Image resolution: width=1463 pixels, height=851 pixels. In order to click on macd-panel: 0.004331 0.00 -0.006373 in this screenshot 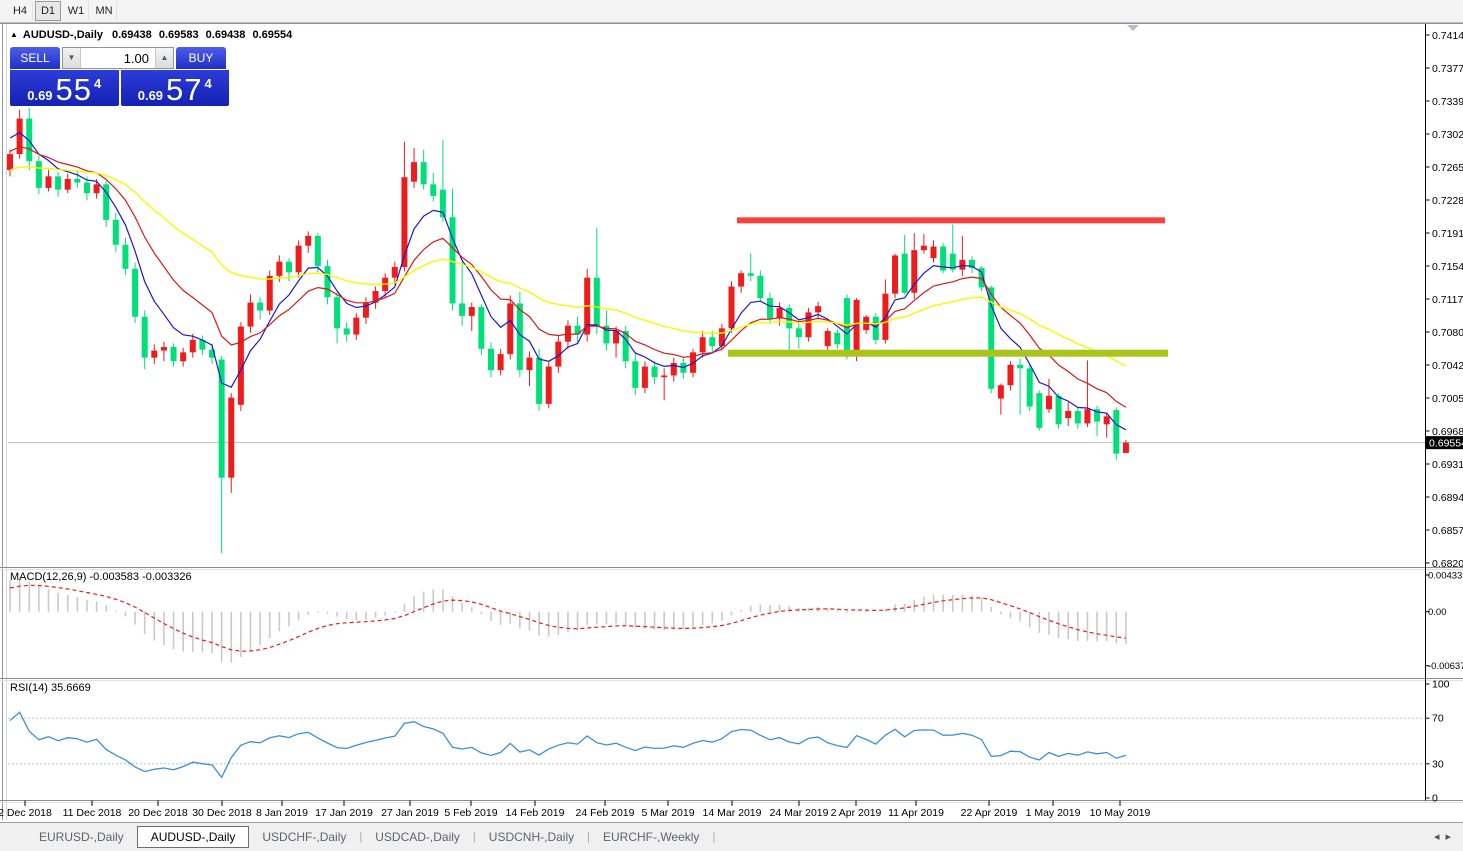, I will do `click(736, 621)`.